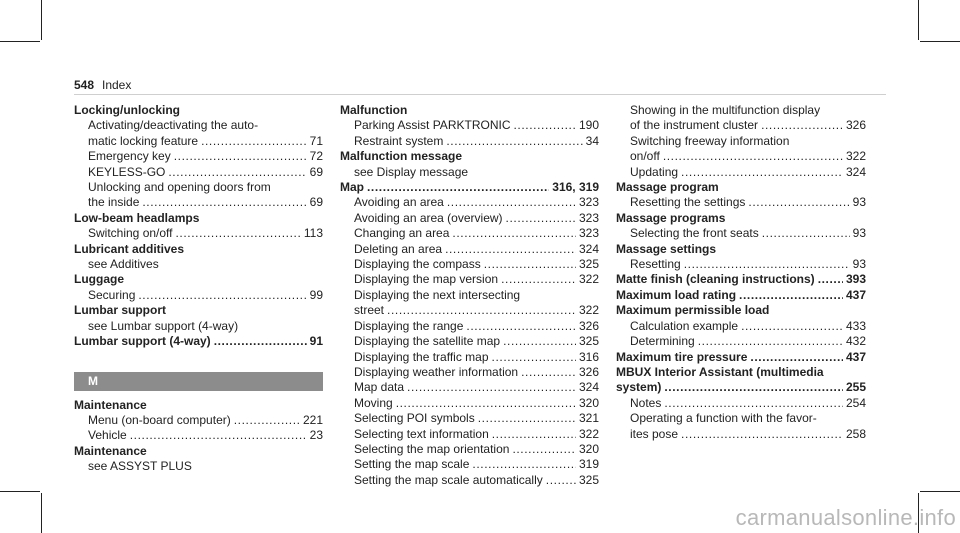 This screenshot has height=533, width=960. I want to click on entry-label: Notes, so click(646, 402).